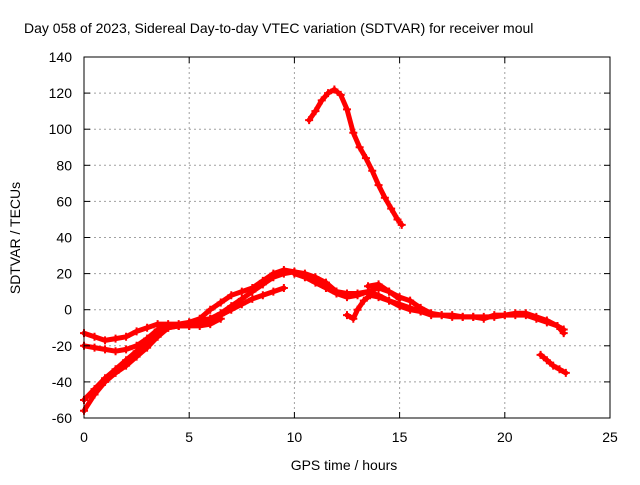 This screenshot has width=640, height=485. What do you see at coordinates (61, 57) in the screenshot?
I see `y-tick-label: 140` at bounding box center [61, 57].